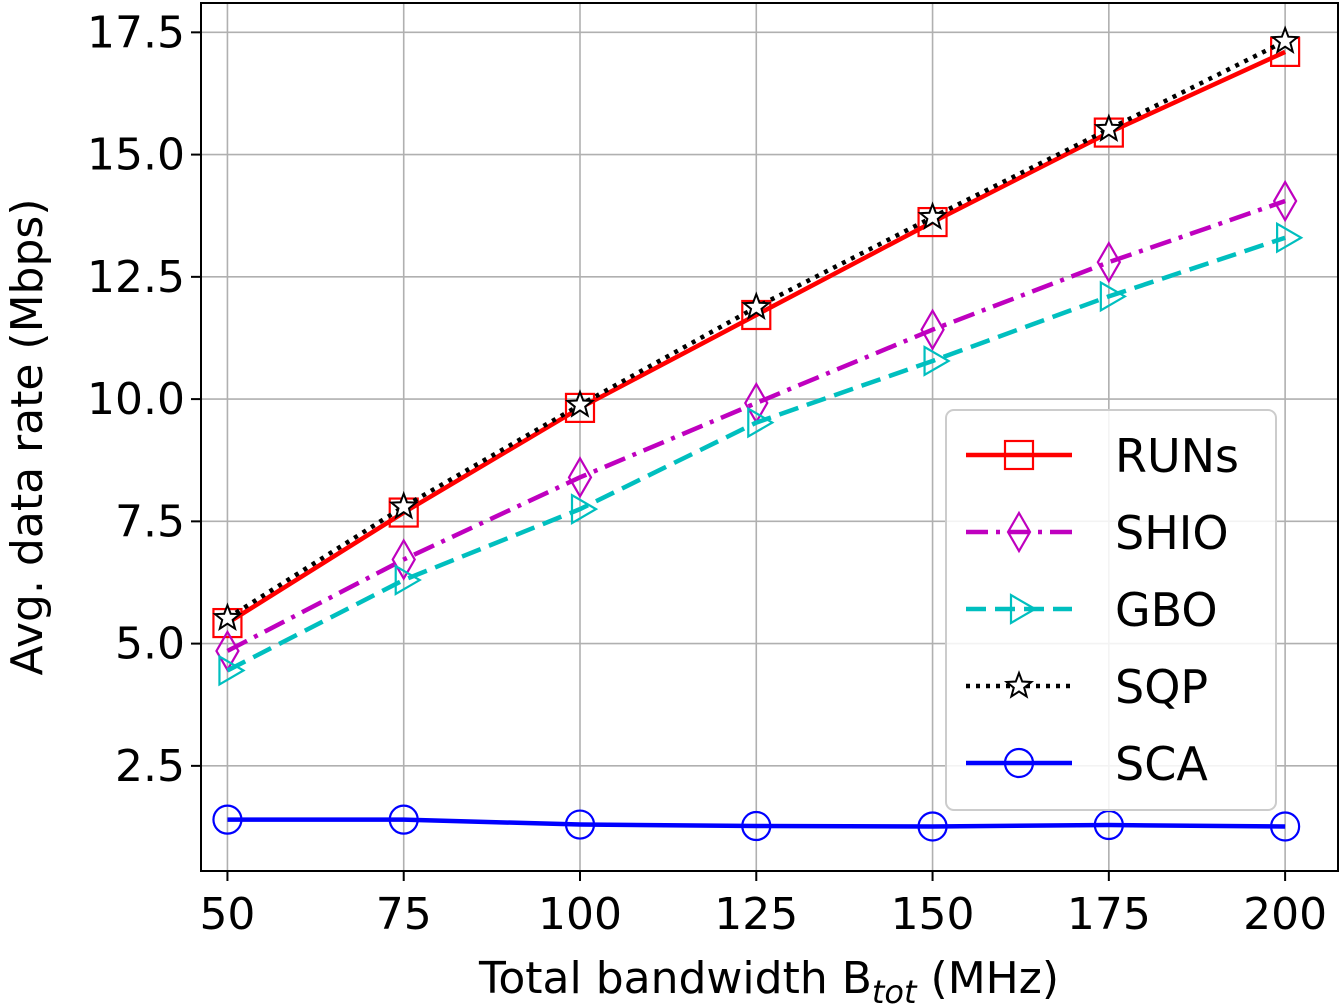 The image size is (1343, 1005). I want to click on y-tick-label: 5.0, so click(150, 644).